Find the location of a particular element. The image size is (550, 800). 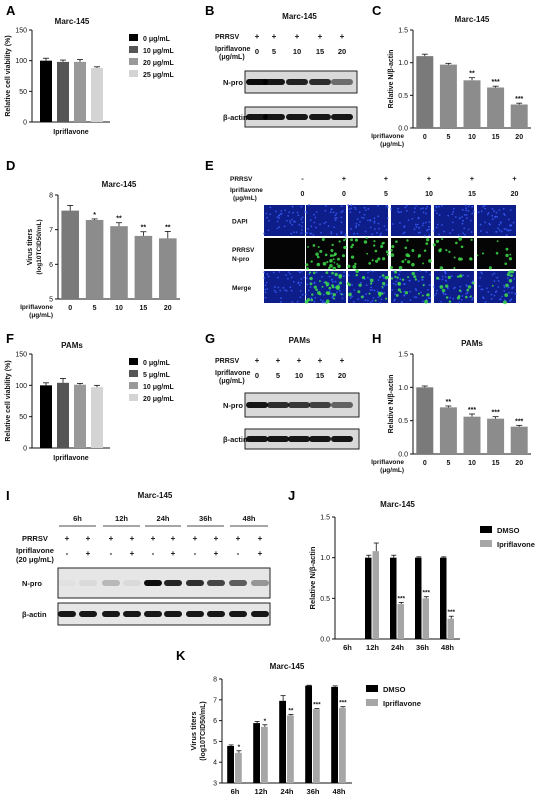

legend-label: 25 μg/mL is located at coordinates (158, 75).